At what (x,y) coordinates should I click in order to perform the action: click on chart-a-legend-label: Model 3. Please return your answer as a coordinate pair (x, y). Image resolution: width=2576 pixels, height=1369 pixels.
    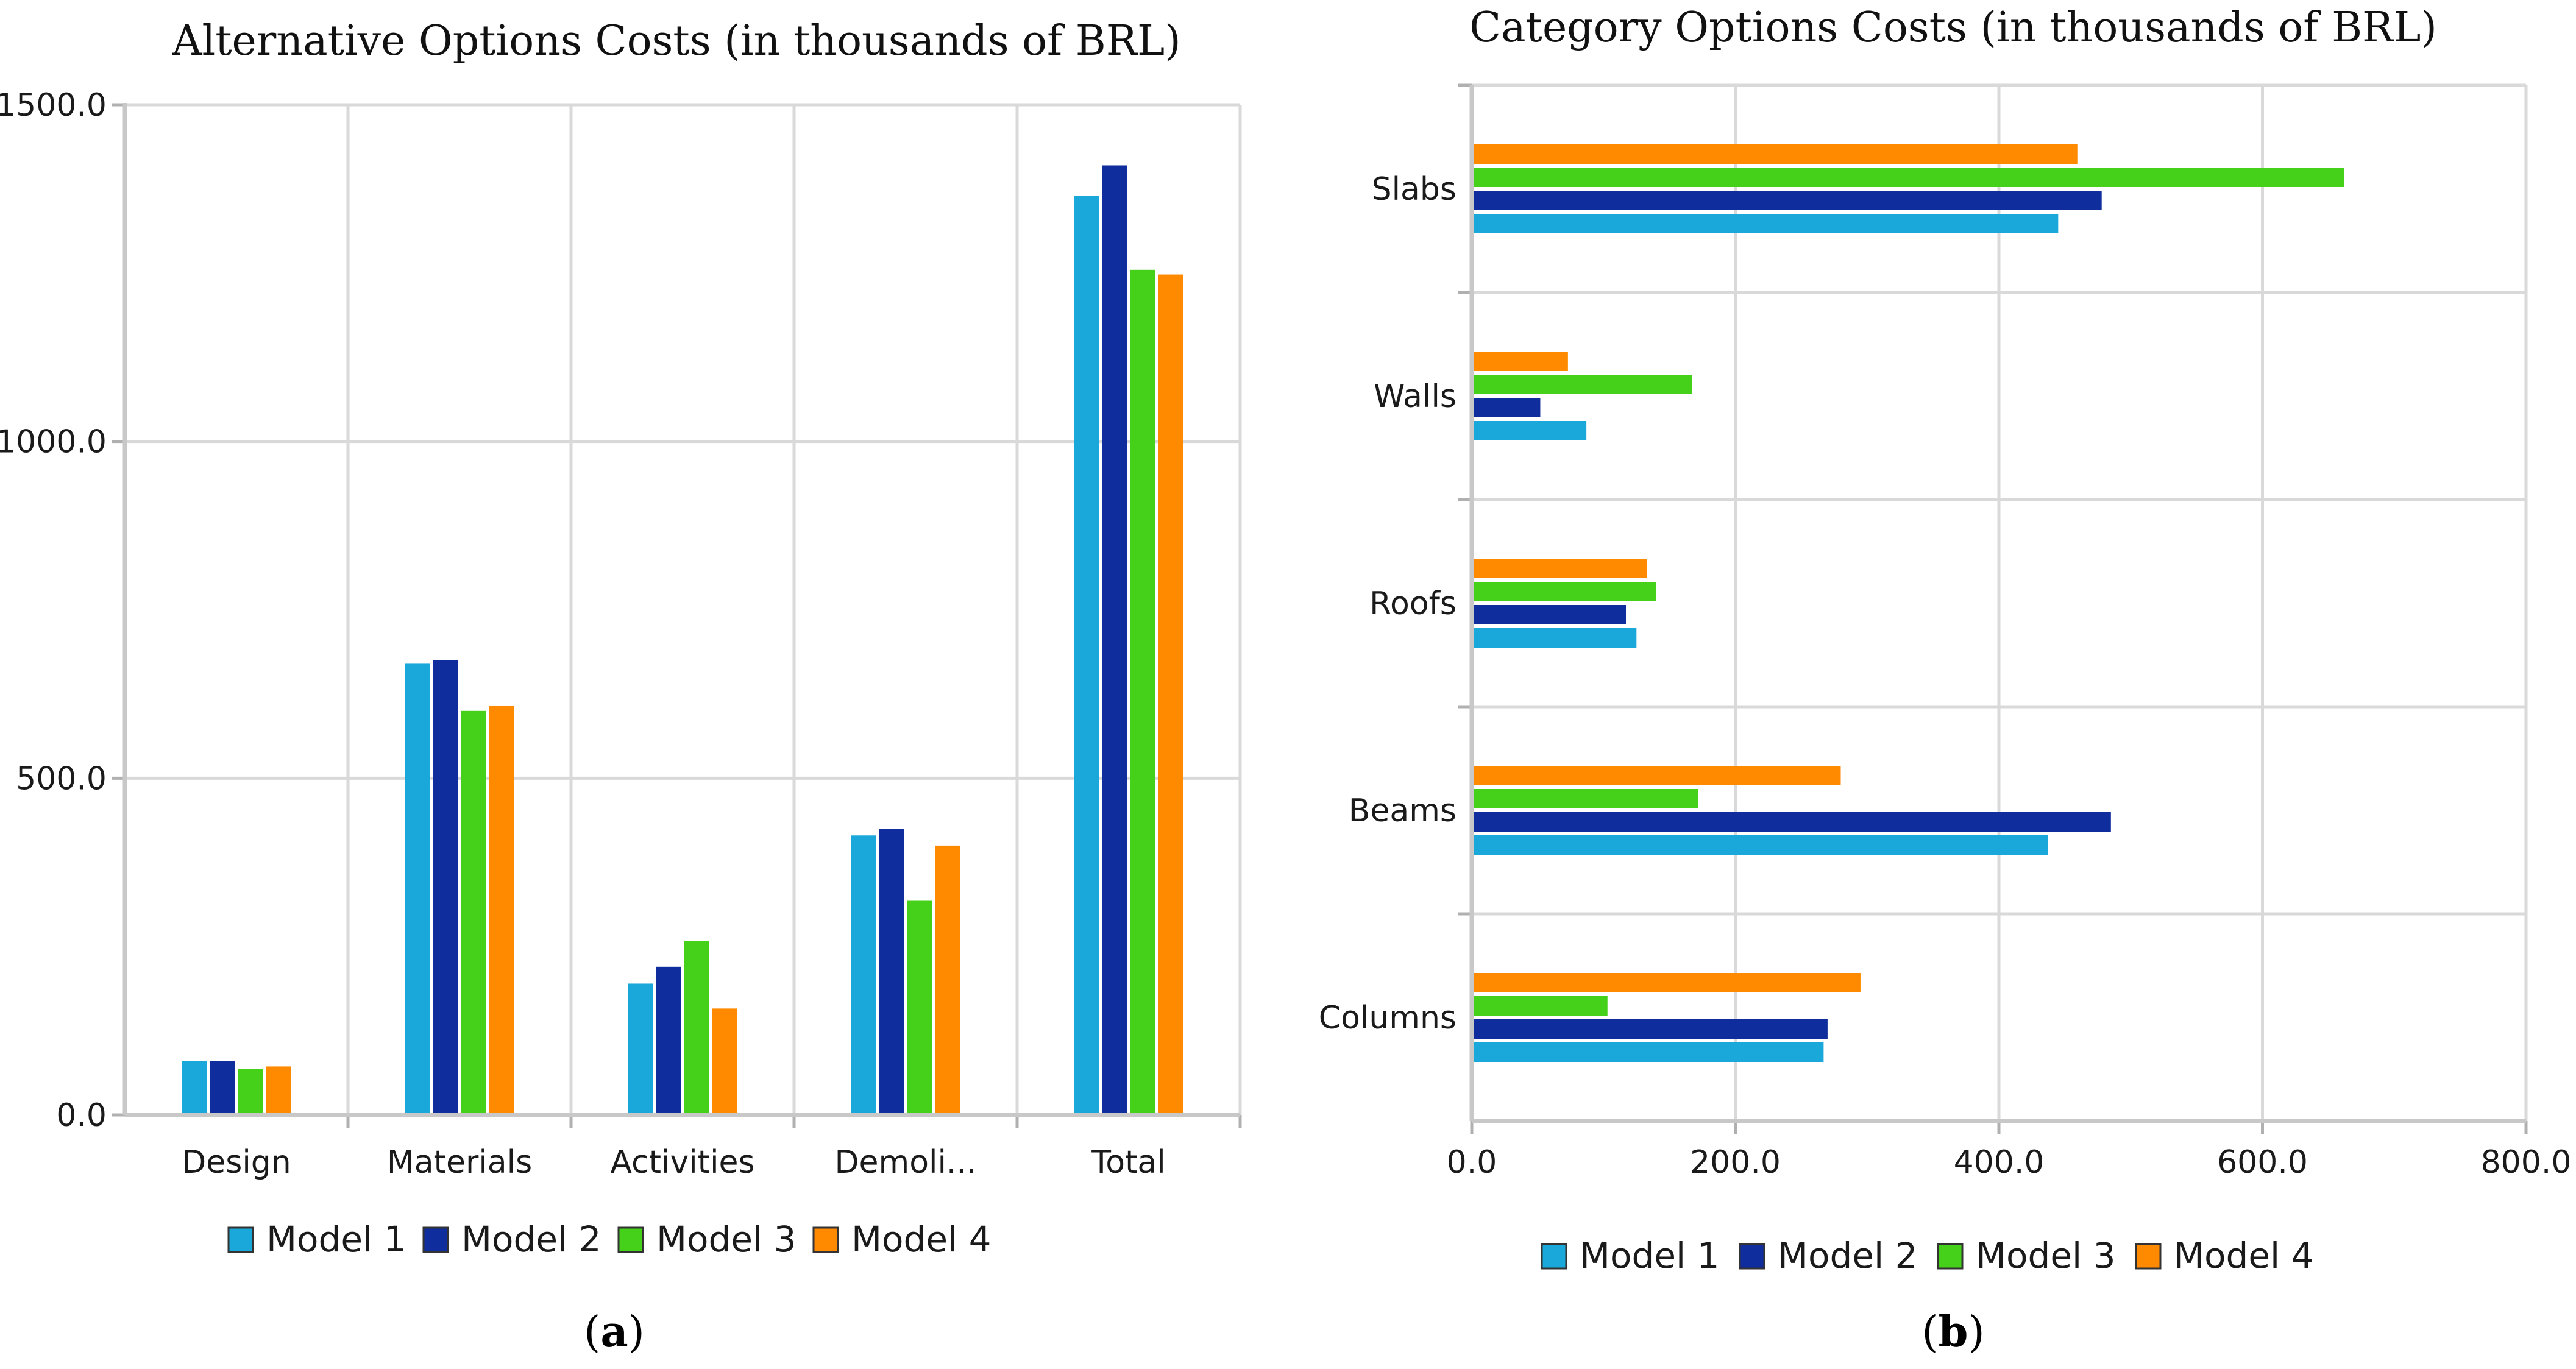
    Looking at the image, I should click on (726, 1240).